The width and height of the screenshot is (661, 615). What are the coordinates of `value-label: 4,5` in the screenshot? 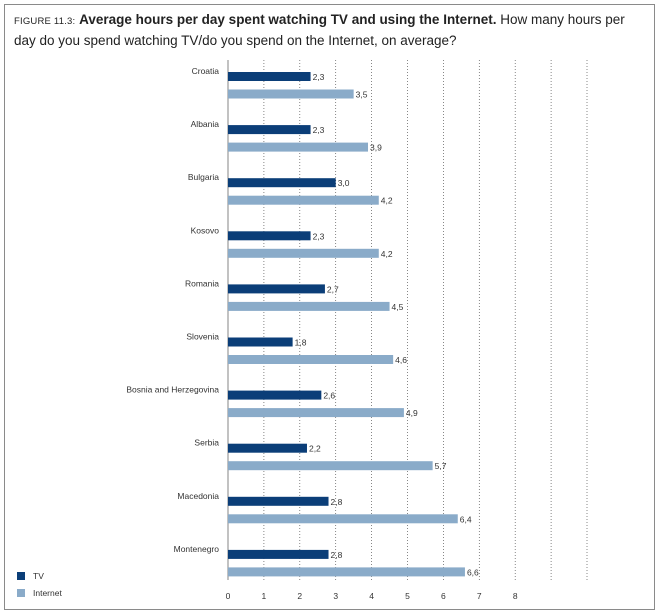 It's located at (398, 307).